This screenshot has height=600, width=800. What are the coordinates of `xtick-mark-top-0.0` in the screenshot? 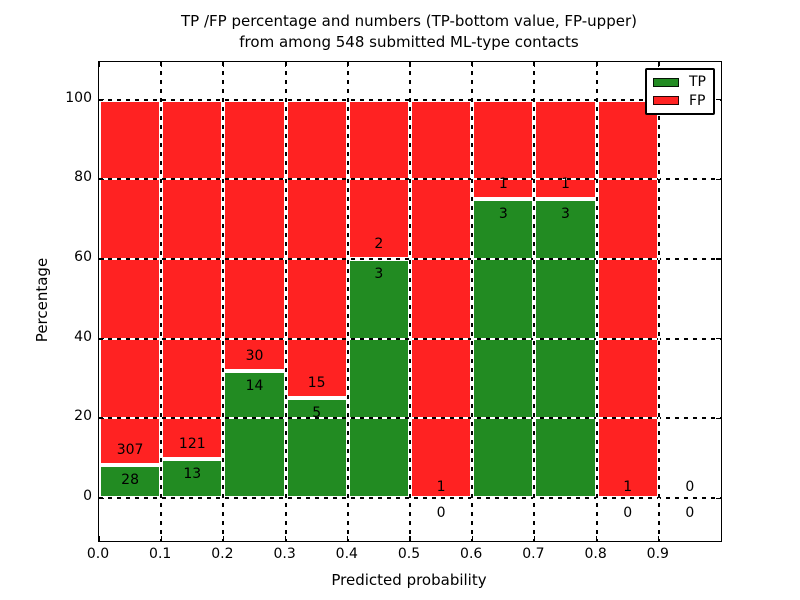 It's located at (99, 64).